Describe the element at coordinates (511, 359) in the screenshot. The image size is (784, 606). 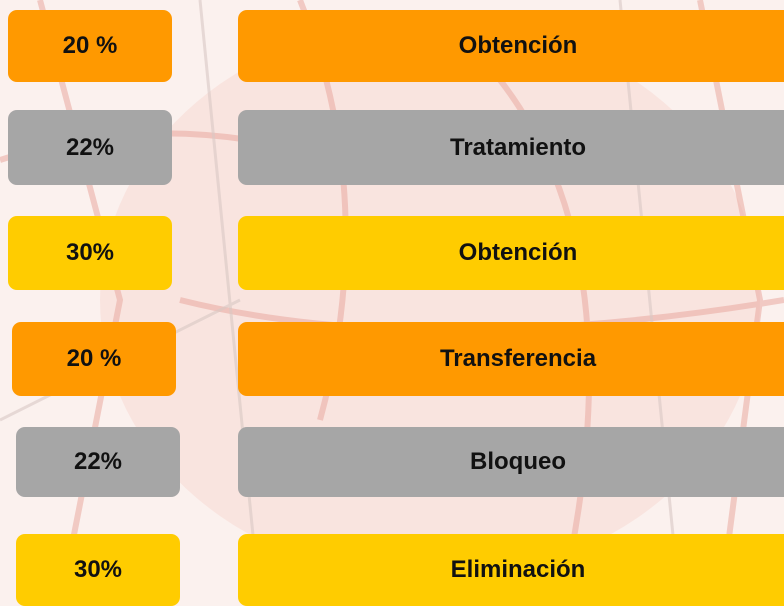
I see `label-box: Transferencia` at that location.